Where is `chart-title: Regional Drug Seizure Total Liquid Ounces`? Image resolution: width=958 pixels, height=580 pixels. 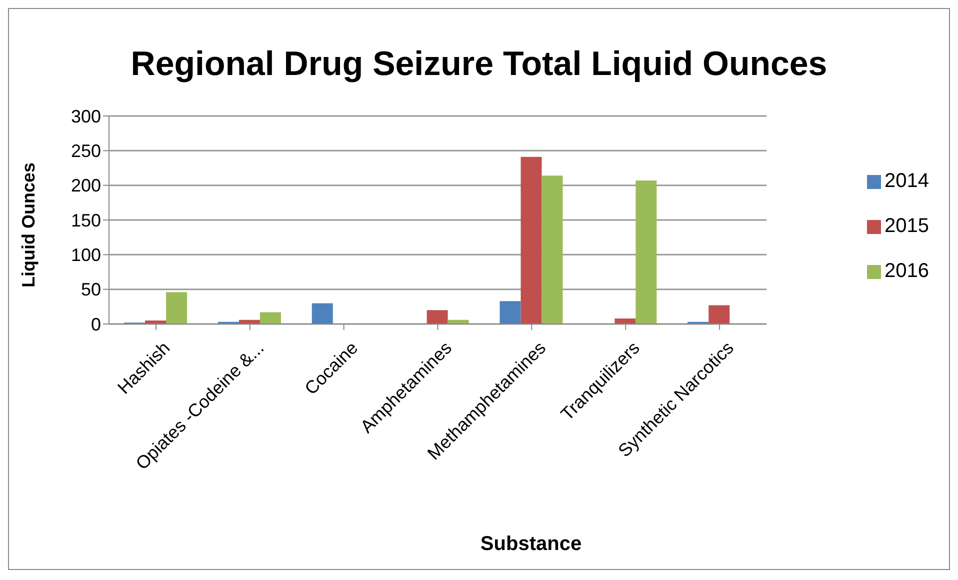 chart-title: Regional Drug Seizure Total Liquid Ounces is located at coordinates (479, 64).